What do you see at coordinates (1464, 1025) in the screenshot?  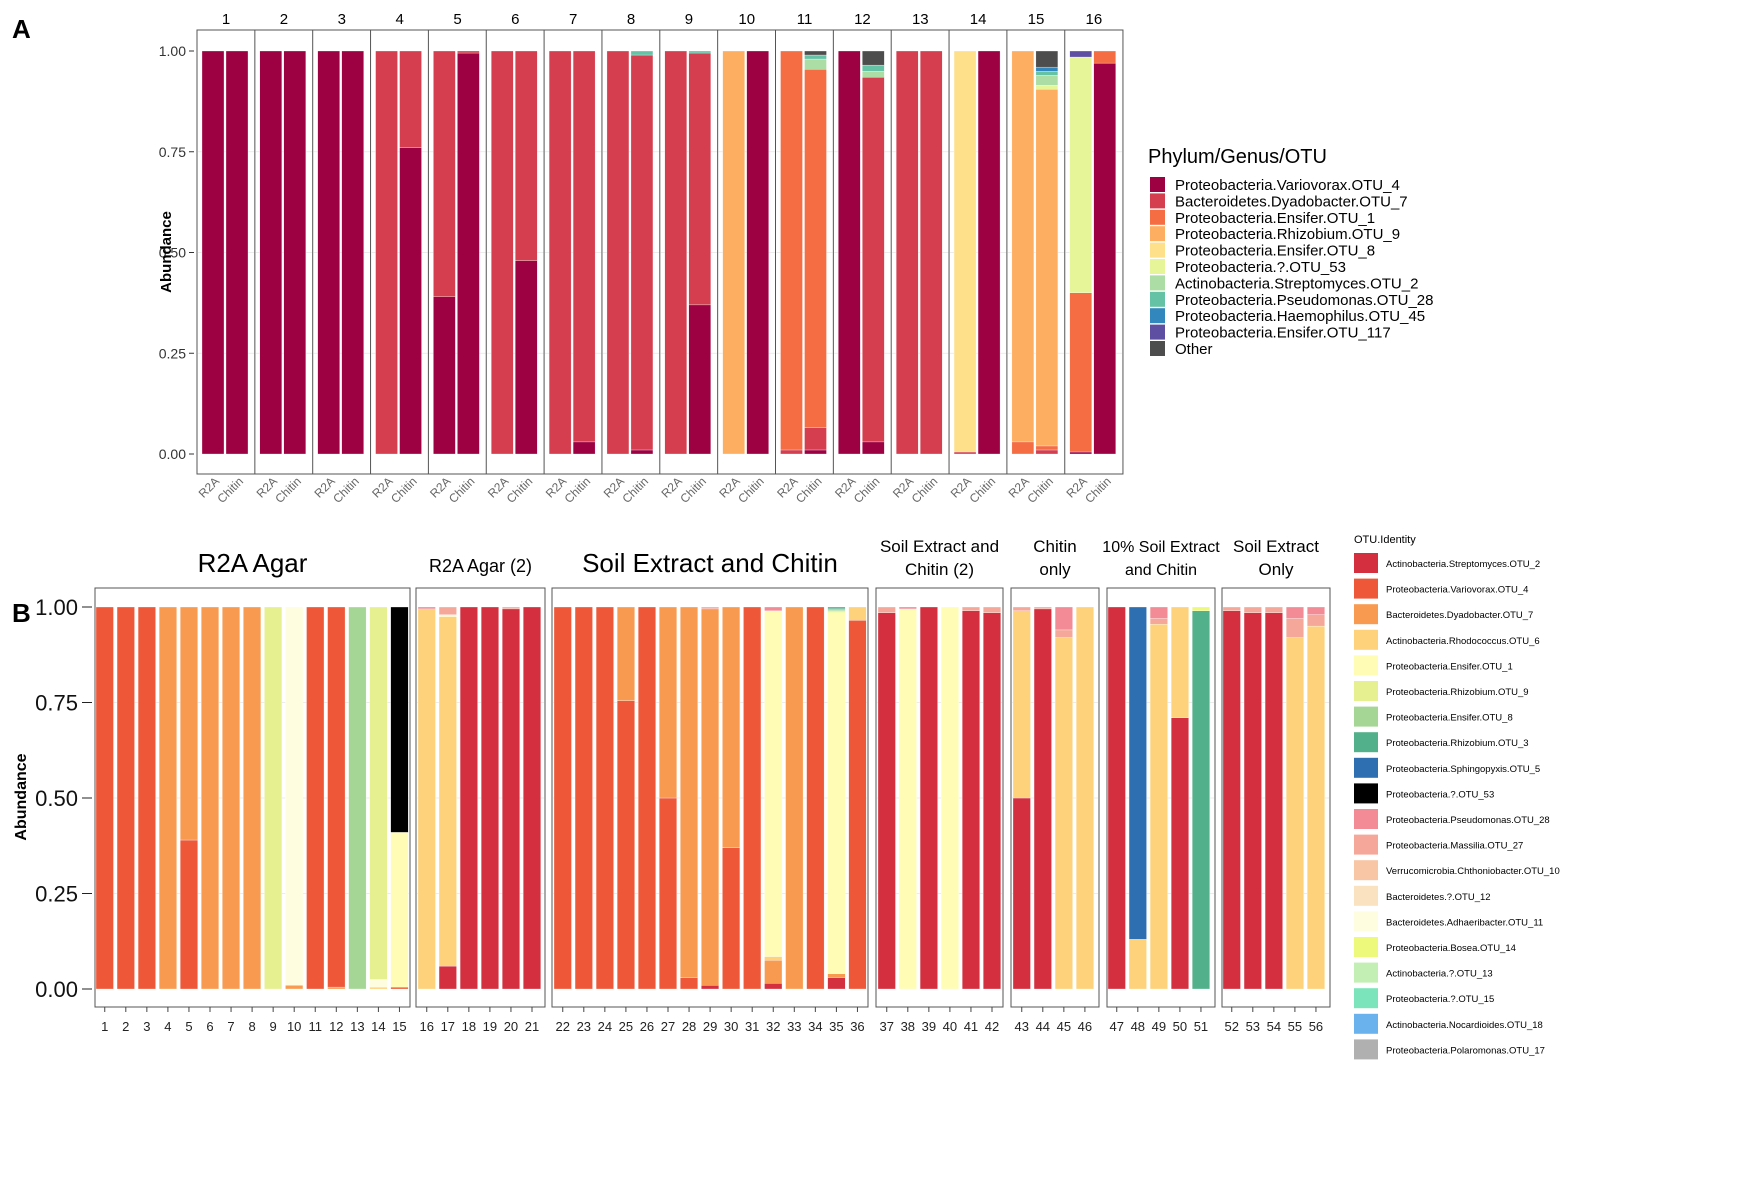 I see `legend-label: Actinobacteria.Nocardioides.OTU_18` at bounding box center [1464, 1025].